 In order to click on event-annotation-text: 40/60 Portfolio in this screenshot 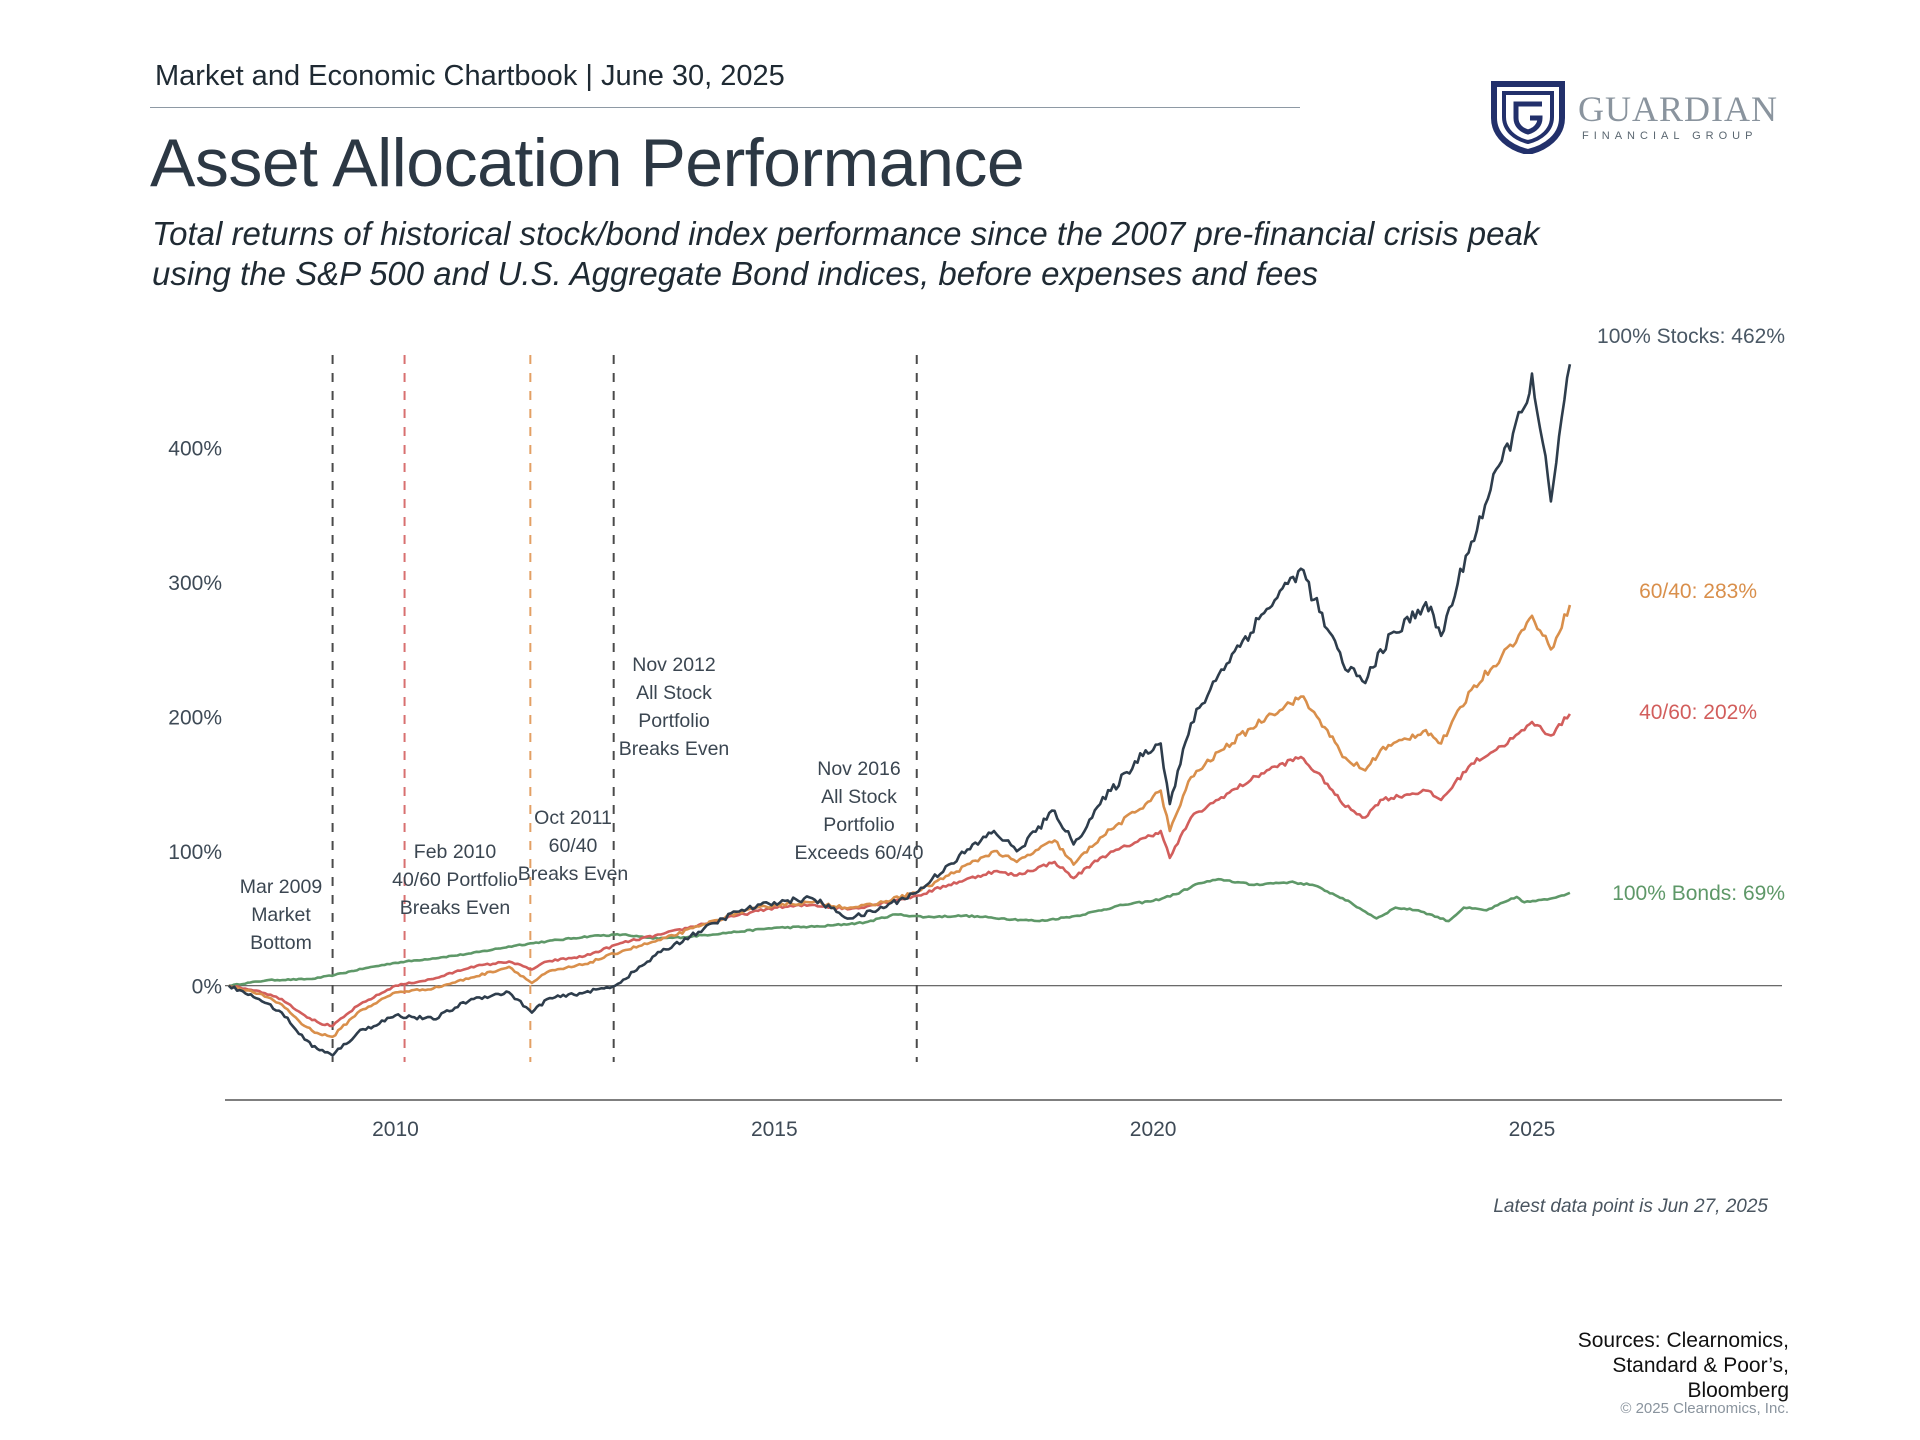, I will do `click(455, 880)`.